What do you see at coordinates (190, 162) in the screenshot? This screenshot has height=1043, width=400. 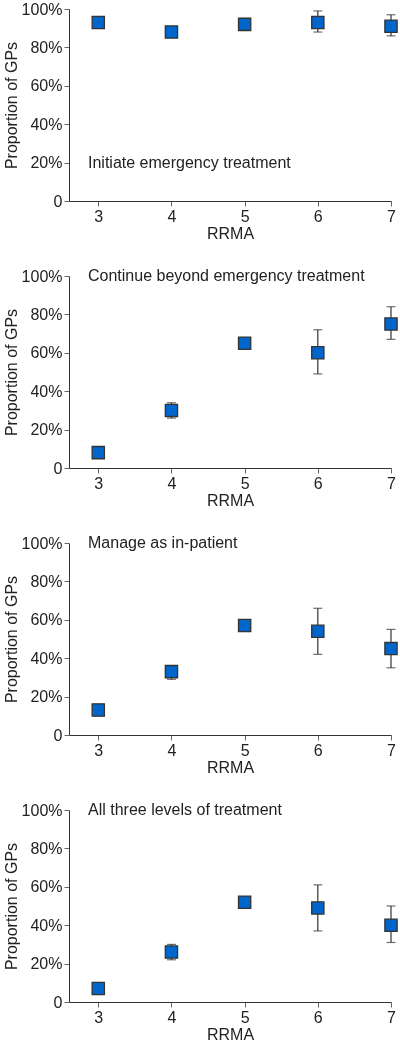 I see `text: Initiate emergency treatment` at bounding box center [190, 162].